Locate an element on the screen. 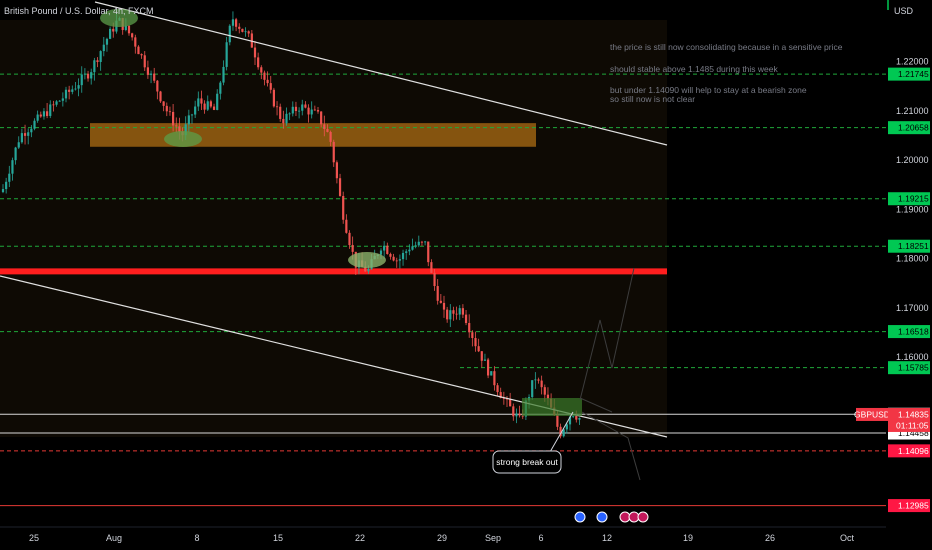 This screenshot has width=932, height=550. y-tick-label: 1.21000 is located at coordinates (912, 111).